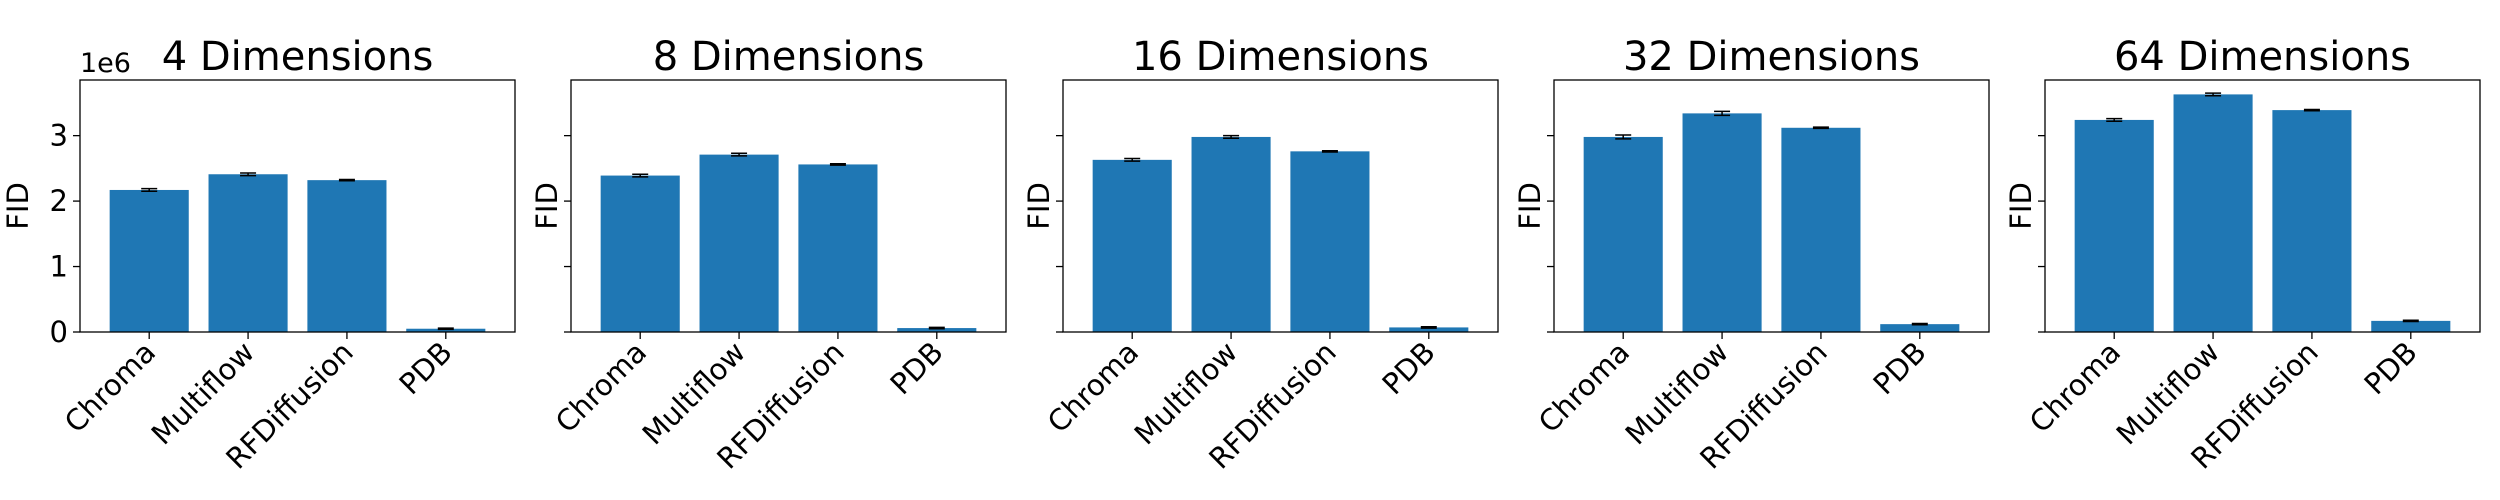 The height and width of the screenshot is (500, 2500). What do you see at coordinates (789, 57) in the screenshot?
I see `subplot-title: 8 Dimensions` at bounding box center [789, 57].